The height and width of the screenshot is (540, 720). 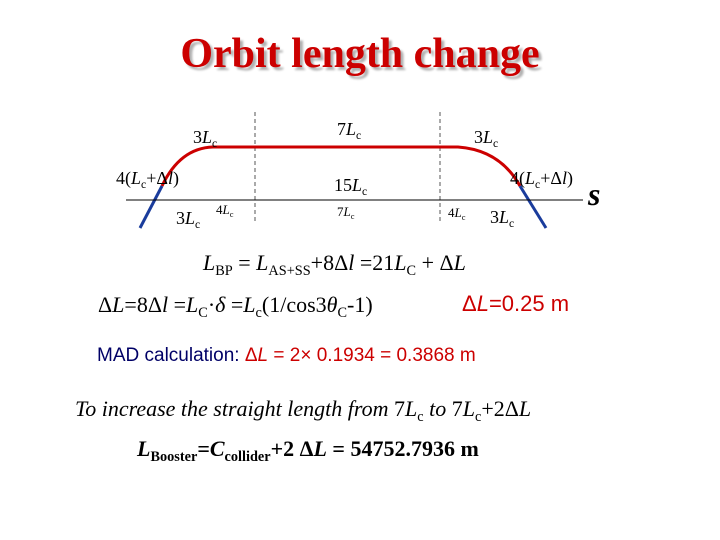 I want to click on label-bottom-left-a: 3Lc, so click(x=188, y=220).